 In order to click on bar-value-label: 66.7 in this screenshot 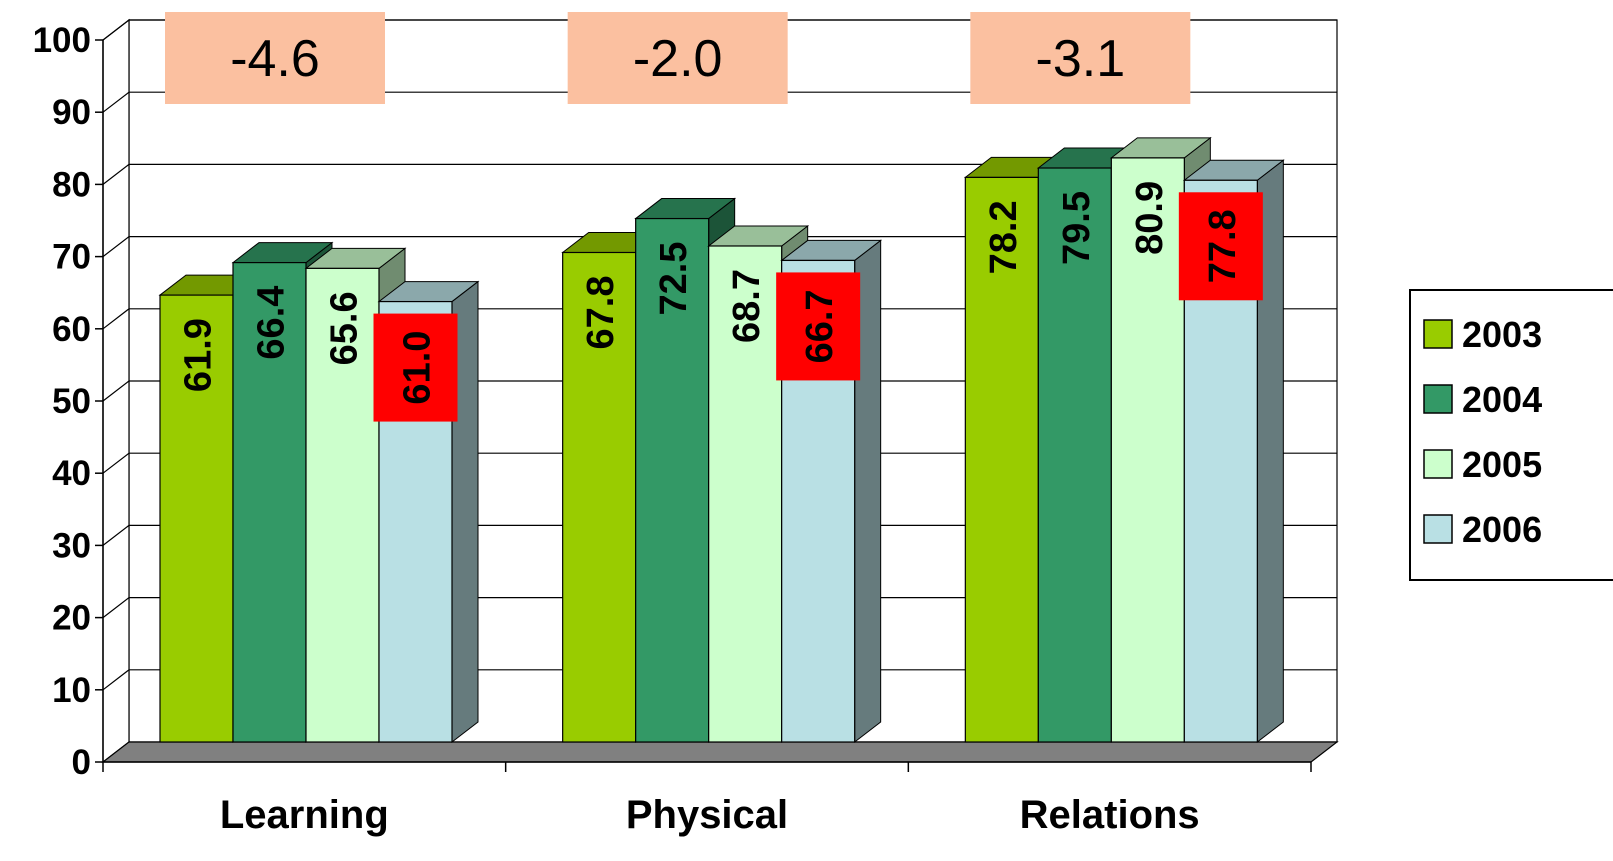, I will do `click(820, 326)`.